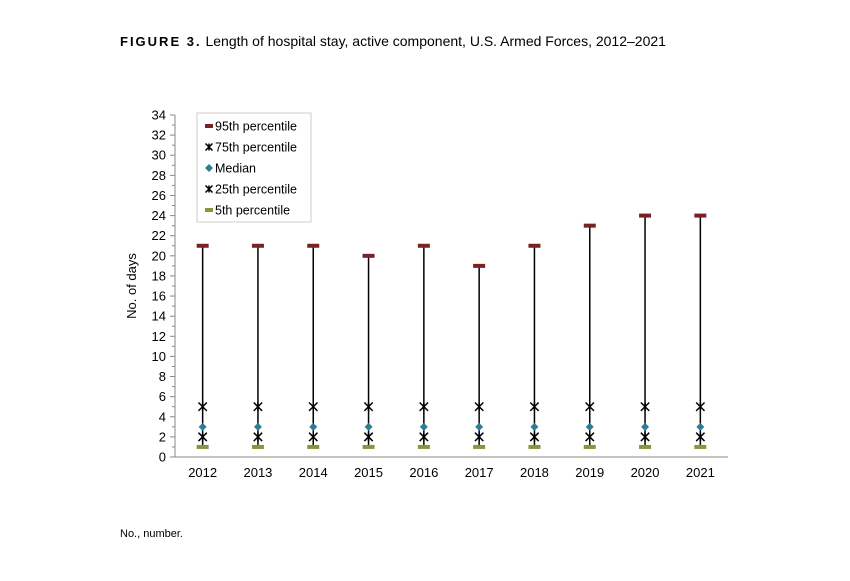 Image resolution: width=850 pixels, height=581 pixels. I want to click on x-tick-label: 2021, so click(700, 472).